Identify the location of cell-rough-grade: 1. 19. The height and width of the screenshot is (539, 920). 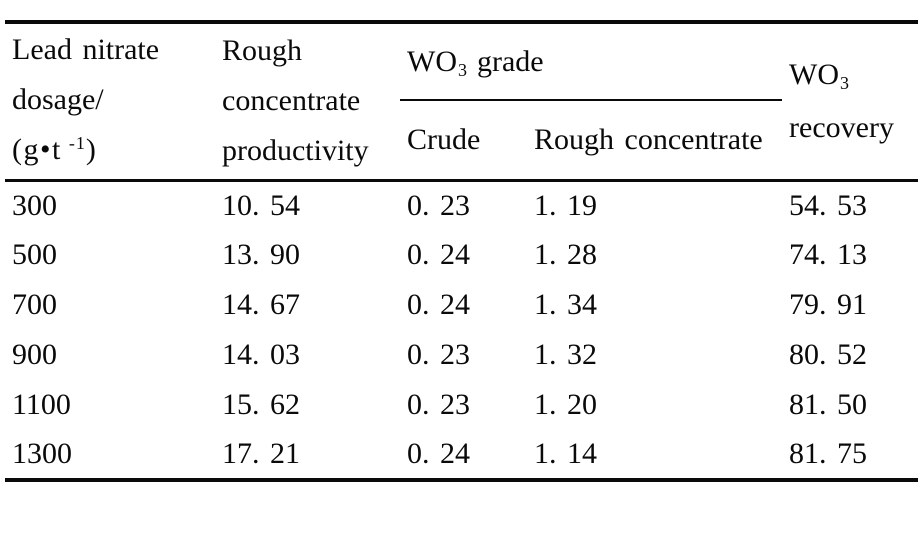
(655, 204).